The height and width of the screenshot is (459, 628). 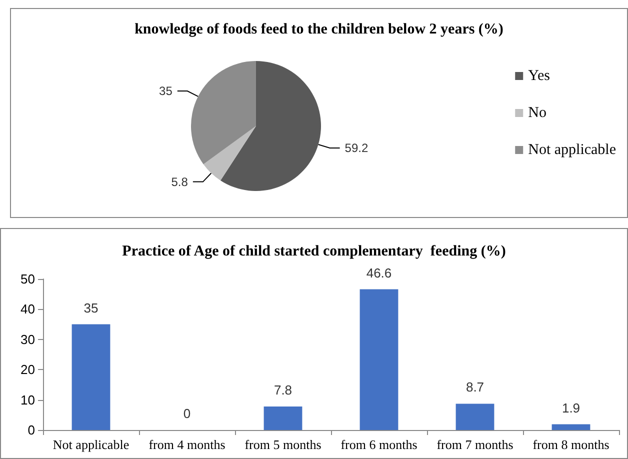 I want to click on y-tick-label: 20, so click(x=27, y=370).